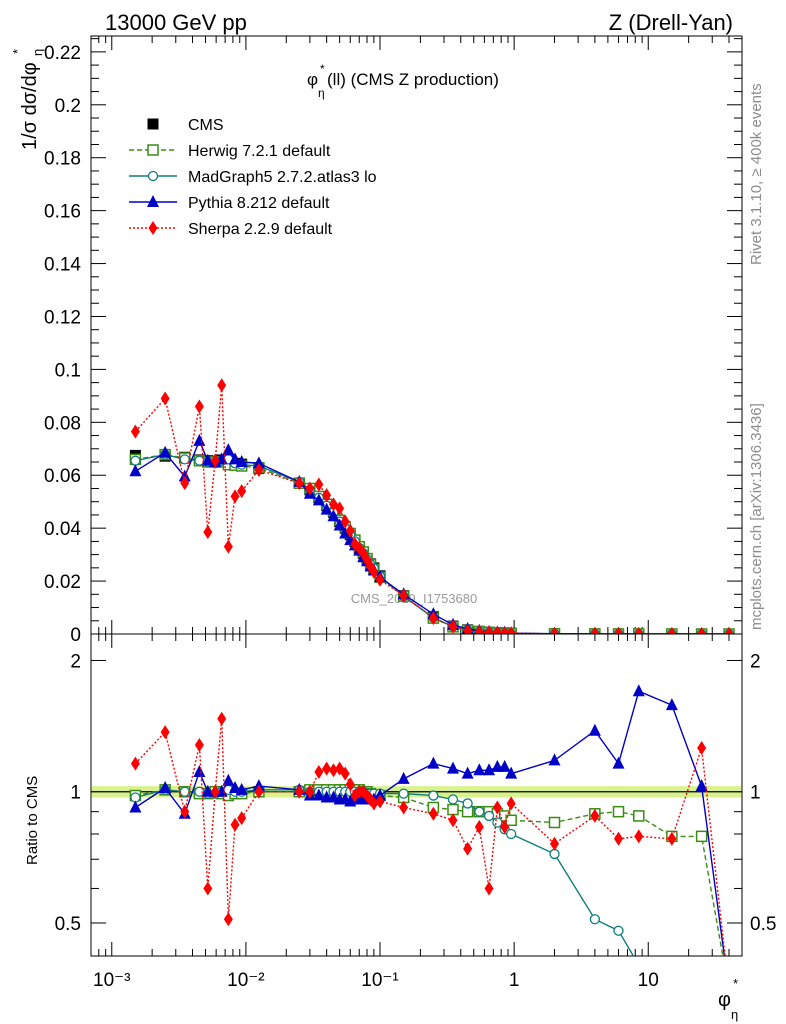  What do you see at coordinates (68, 924) in the screenshot?
I see `ratio-ytick-label: 0.5` at bounding box center [68, 924].